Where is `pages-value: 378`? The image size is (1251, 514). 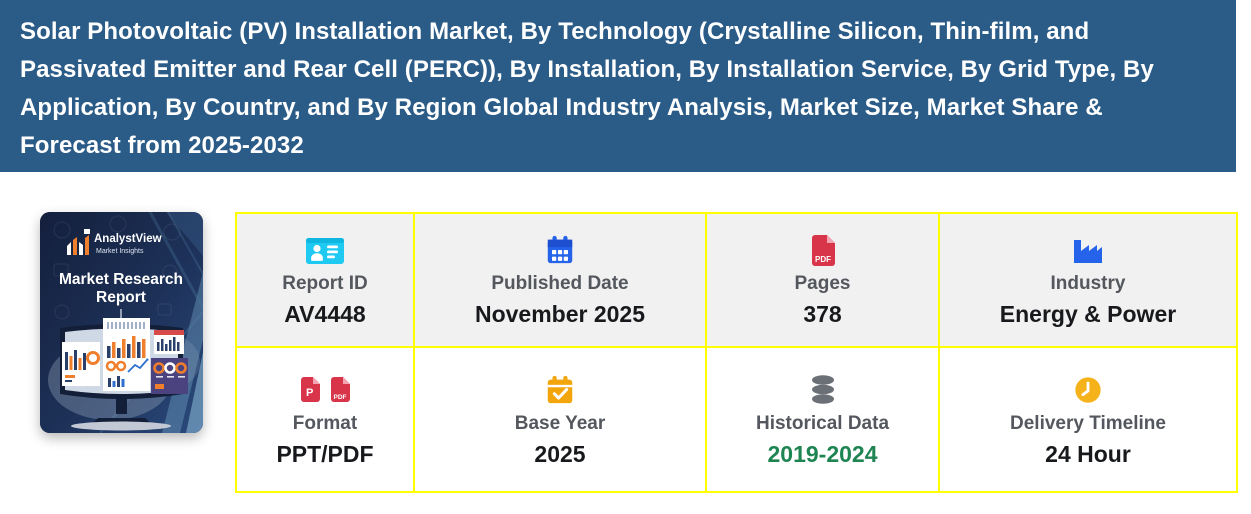
pages-value: 378 is located at coordinates (822, 314).